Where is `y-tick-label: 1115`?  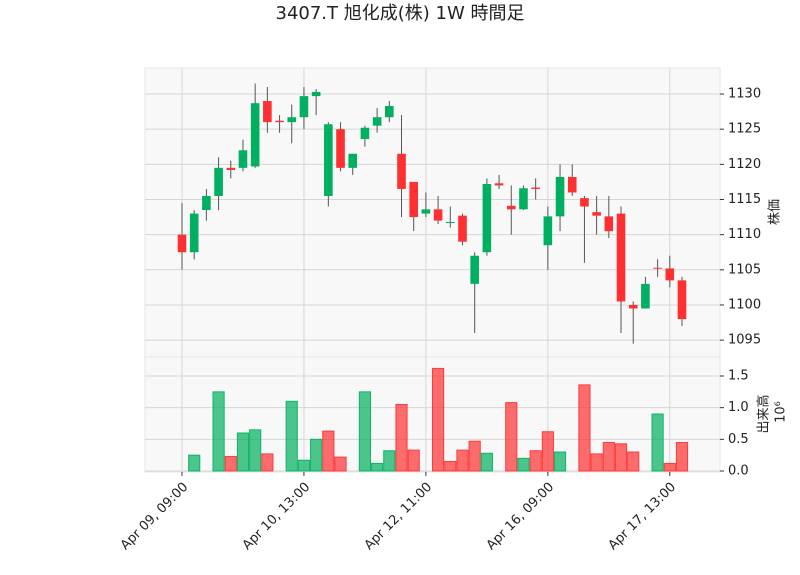
y-tick-label: 1115 is located at coordinates (744, 199).